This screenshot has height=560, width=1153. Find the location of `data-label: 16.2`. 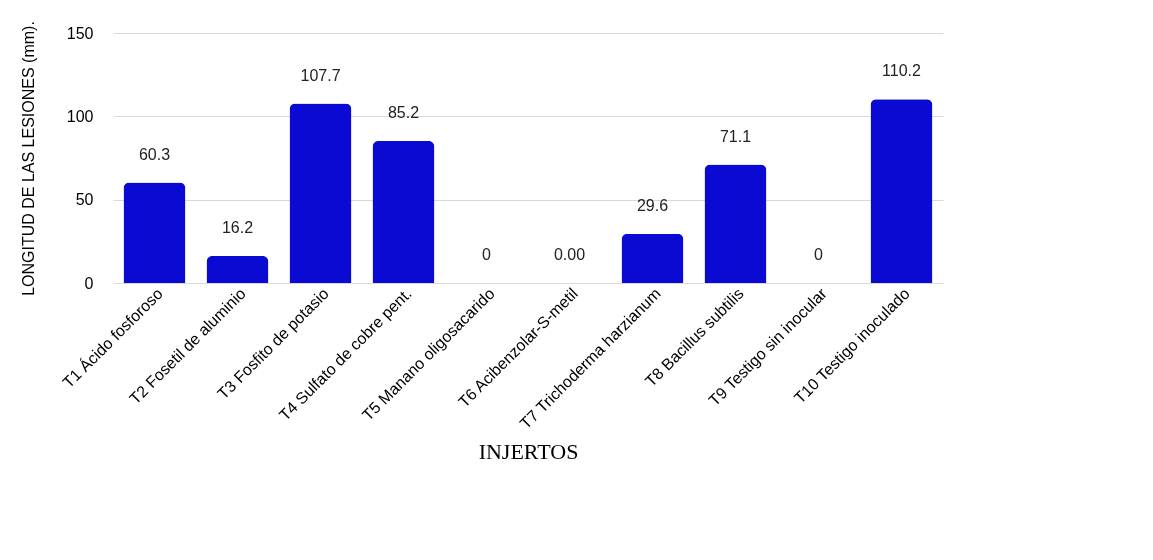

data-label: 16.2 is located at coordinates (237, 227).